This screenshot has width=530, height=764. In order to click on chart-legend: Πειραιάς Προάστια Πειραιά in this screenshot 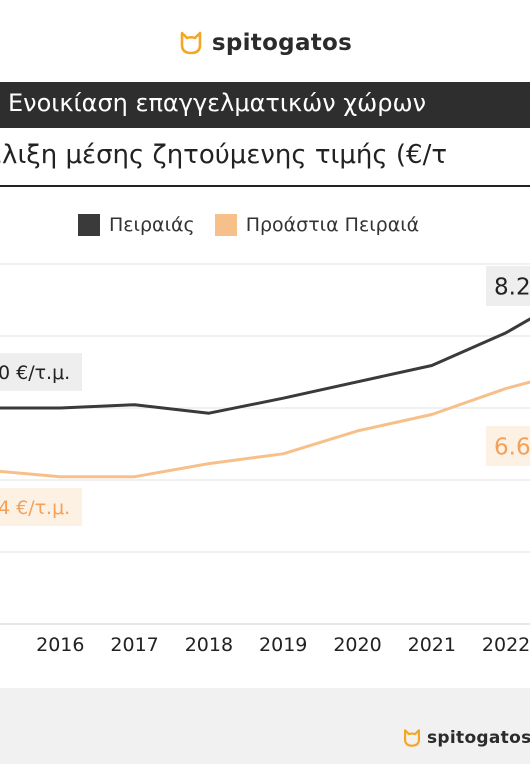, I will do `click(258, 225)`.